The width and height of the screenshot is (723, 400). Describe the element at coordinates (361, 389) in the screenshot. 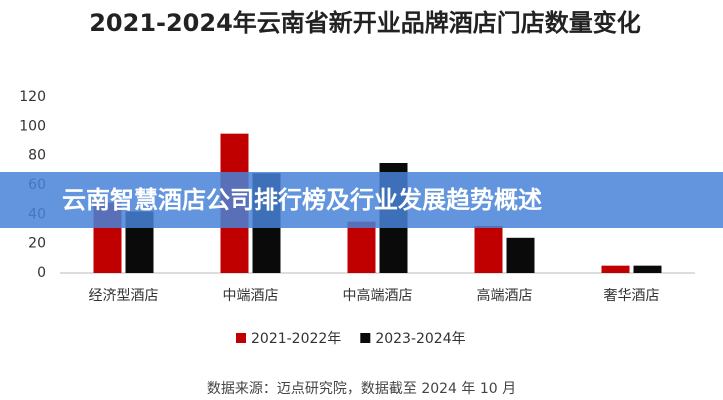

I see `source-note: 数据来源：迈点研究院，数据截至 2024 年 10 月` at that location.